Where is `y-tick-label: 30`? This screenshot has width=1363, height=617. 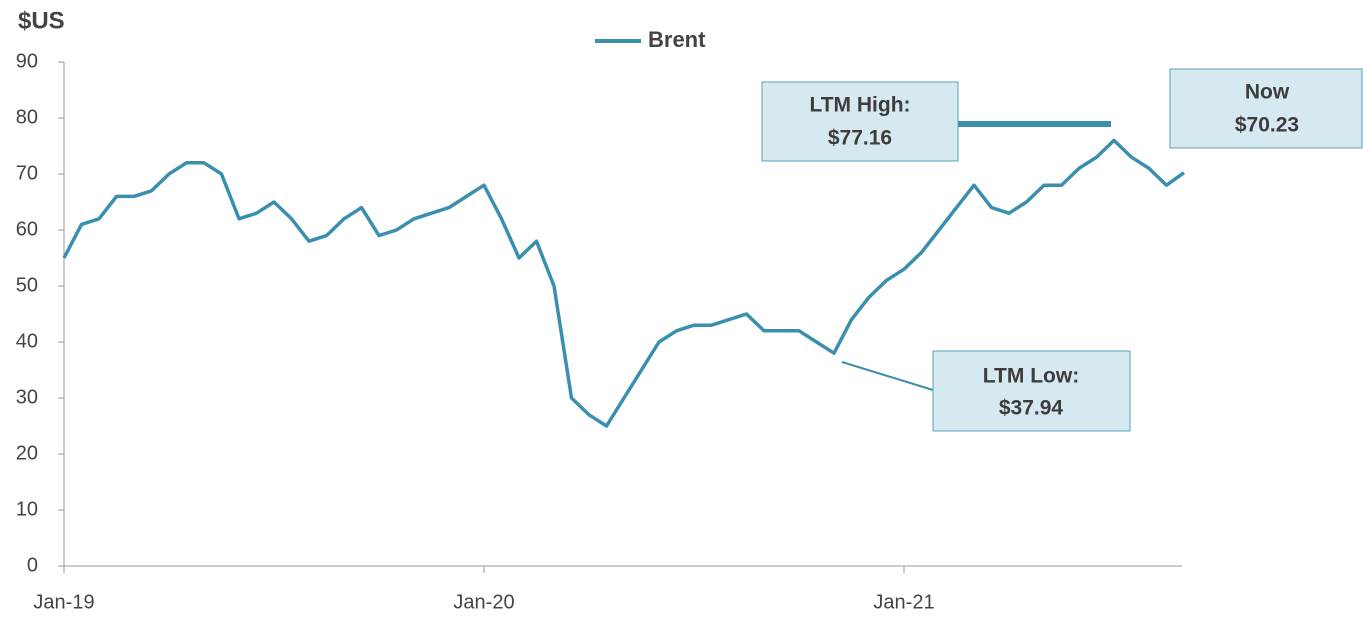
y-tick-label: 30 is located at coordinates (27, 397).